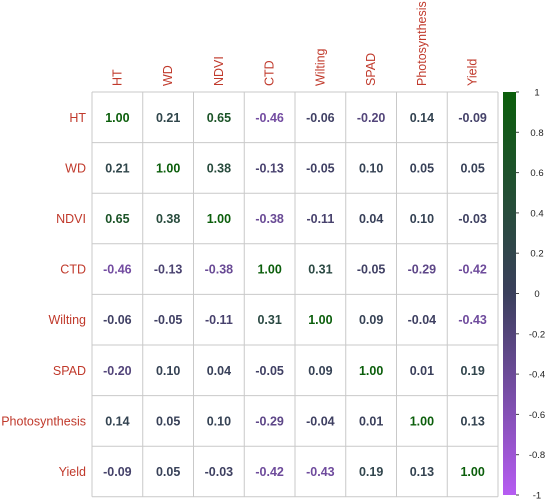 This screenshot has width=550, height=503. Describe the element at coordinates (537, 375) in the screenshot. I see `colorbar-tick-label: -0.4` at that location.